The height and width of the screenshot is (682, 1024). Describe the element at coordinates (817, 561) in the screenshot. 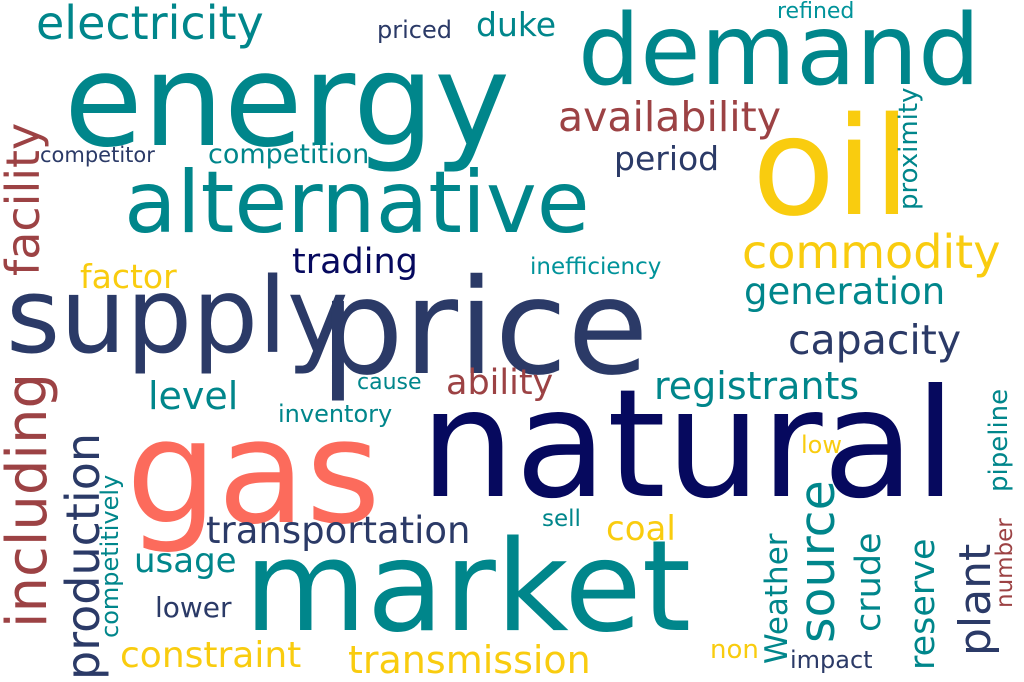

I see `word-source: source` at that location.